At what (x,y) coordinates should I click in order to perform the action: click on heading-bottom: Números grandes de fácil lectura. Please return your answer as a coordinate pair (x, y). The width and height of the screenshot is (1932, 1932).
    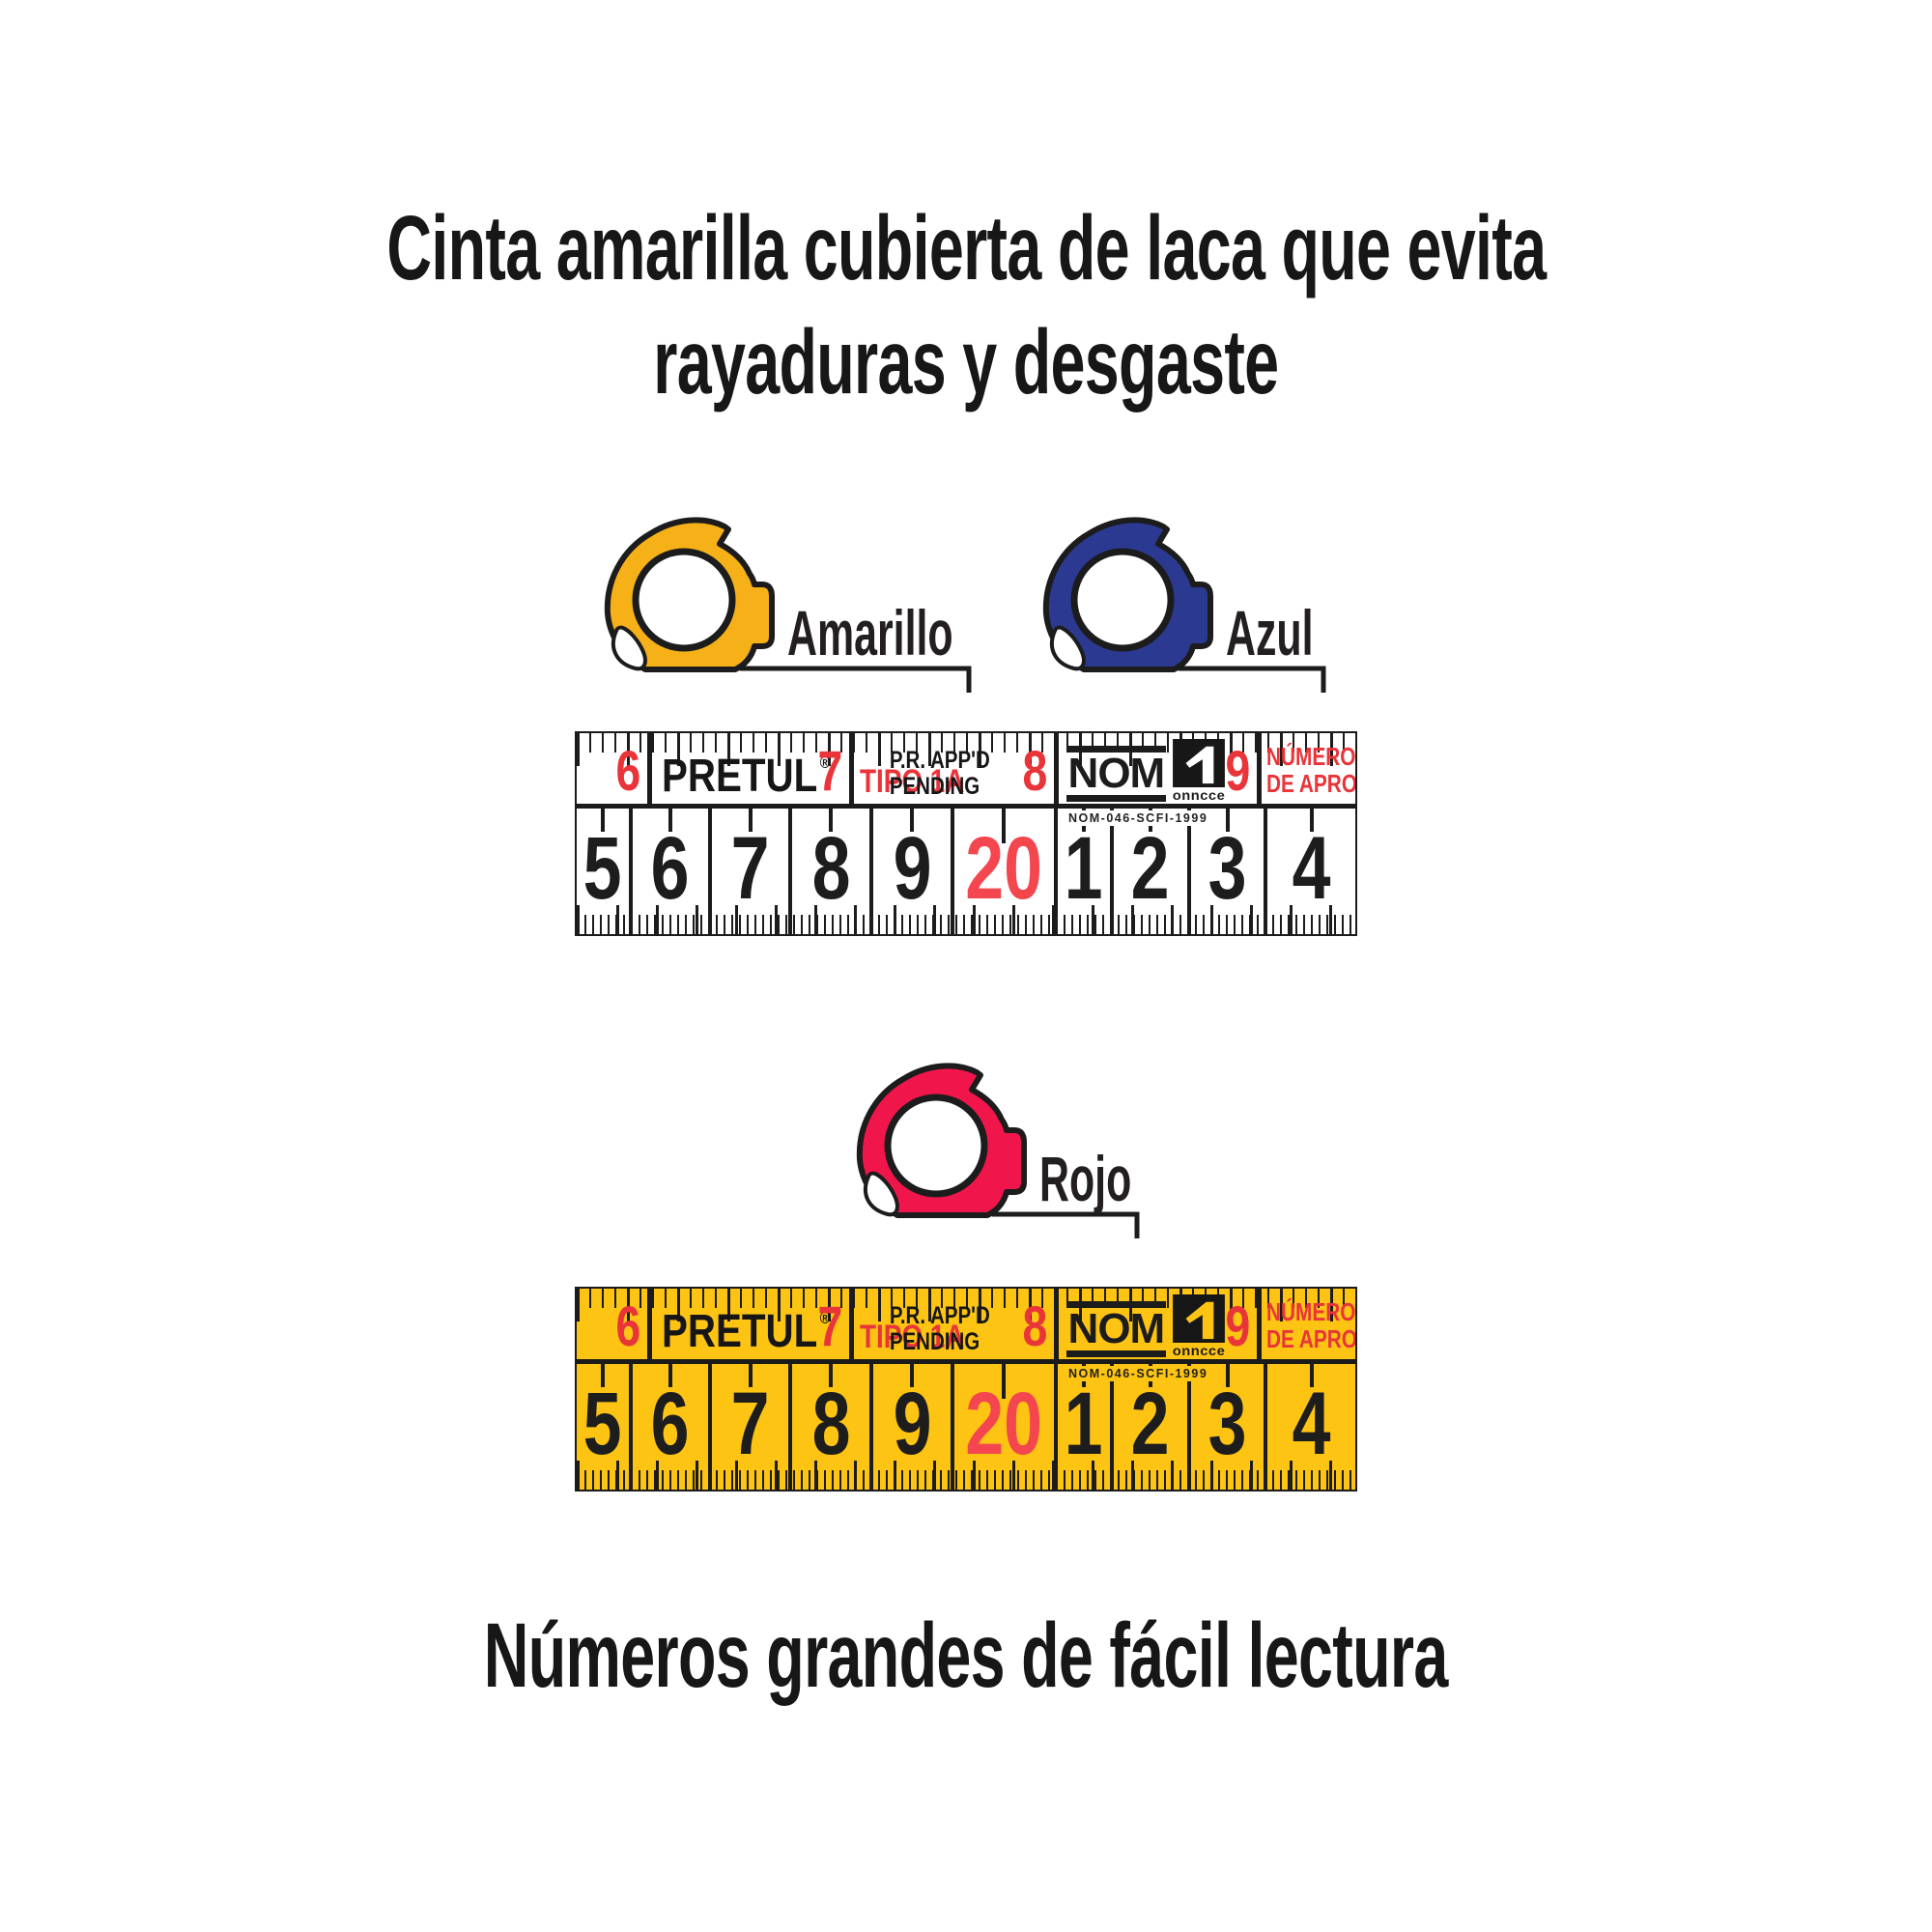
    Looking at the image, I should click on (966, 1656).